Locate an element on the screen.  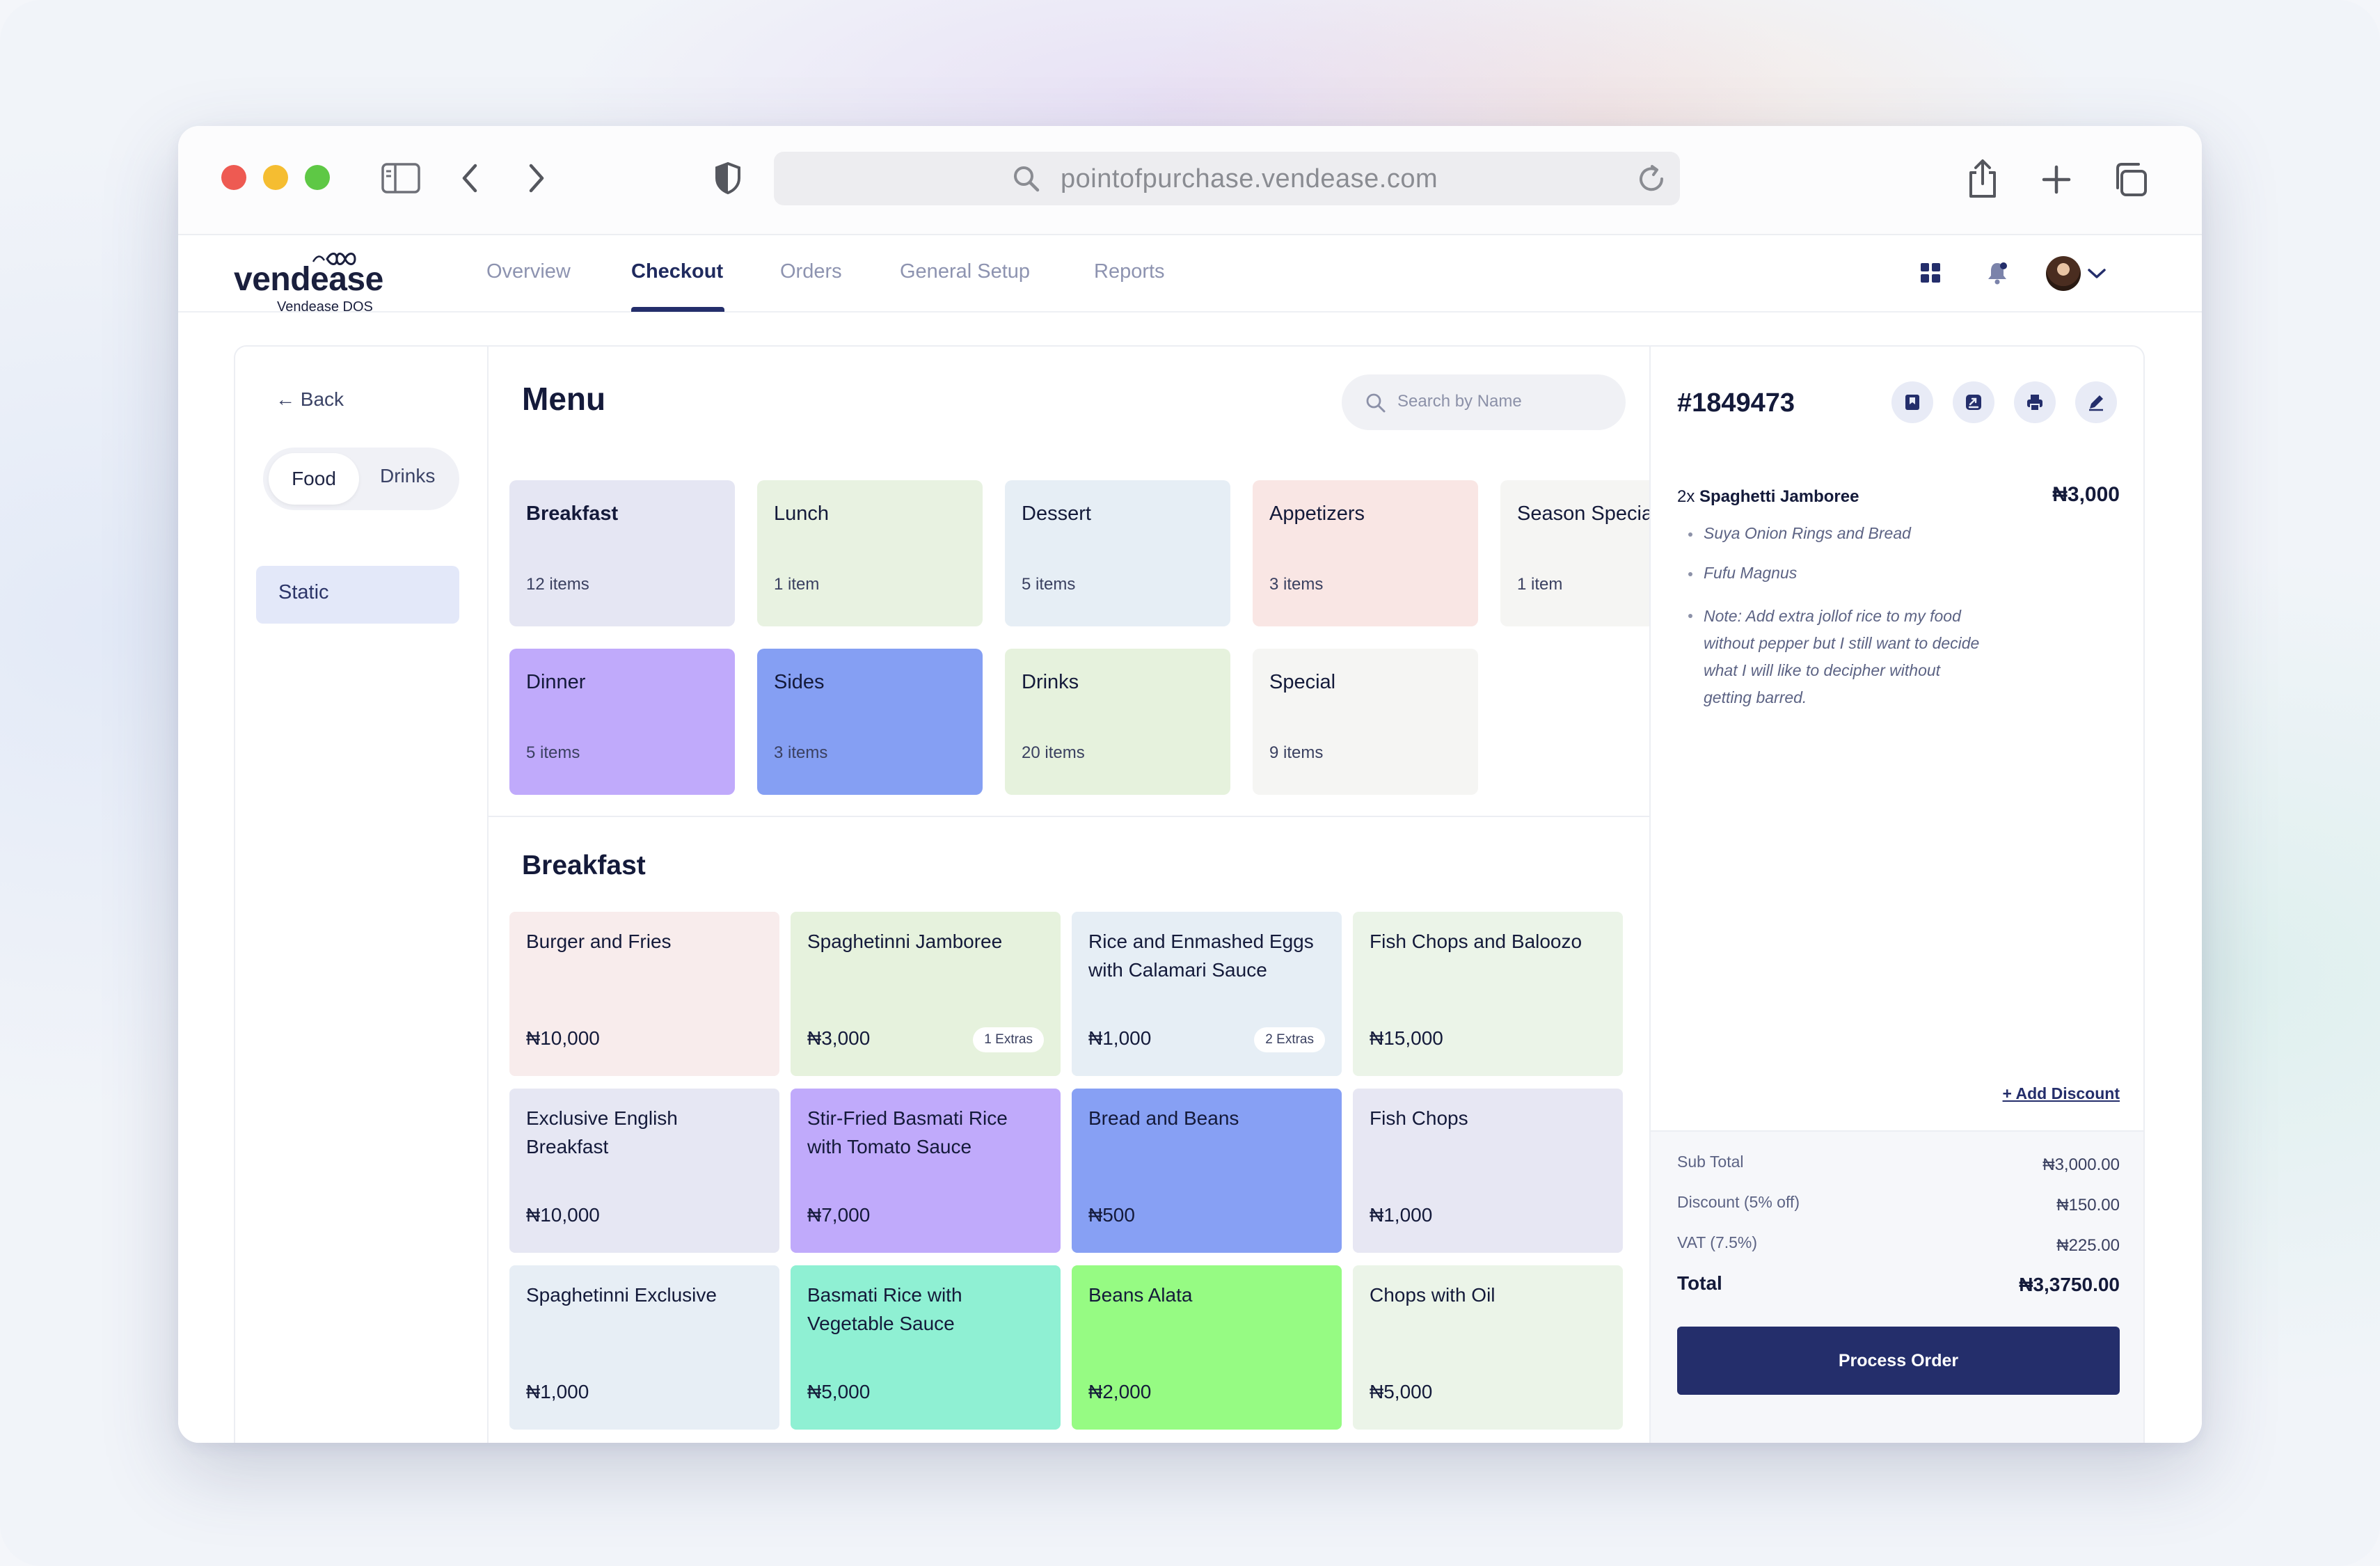
url-text: pointofpurchase.vendease.com is located at coordinates (1249, 178).